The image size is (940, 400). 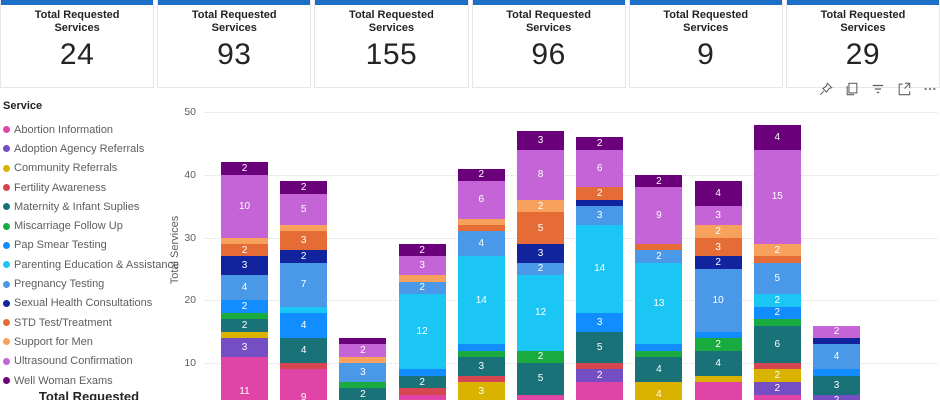 I want to click on legend-item: Sexual Health Consultations, so click(x=88, y=303).